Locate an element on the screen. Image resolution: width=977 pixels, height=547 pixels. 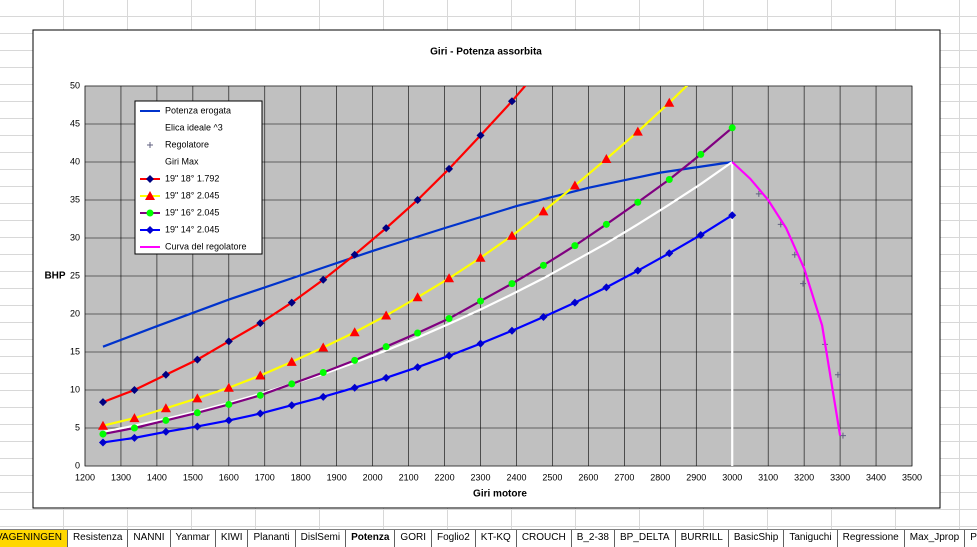
sheet-tab: Max_Jprop is located at coordinates (935, 538).